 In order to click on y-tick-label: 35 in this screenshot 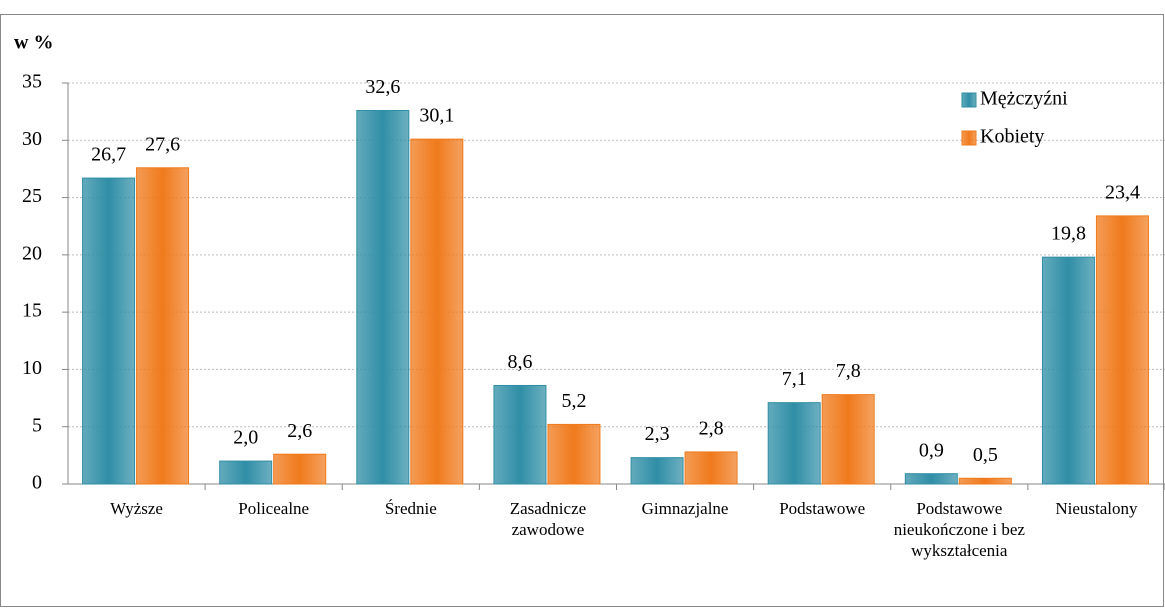, I will do `click(32, 82)`.